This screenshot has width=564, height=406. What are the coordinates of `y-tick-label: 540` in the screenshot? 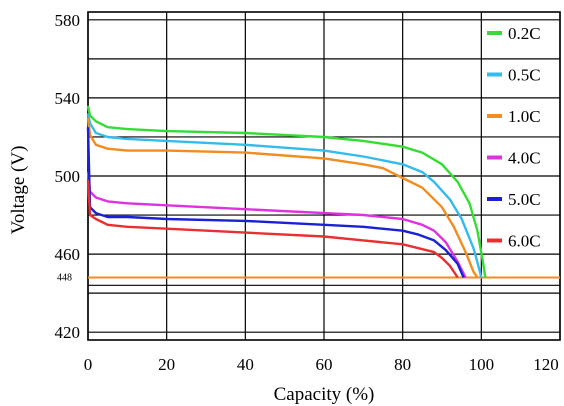 It's located at (68, 98).